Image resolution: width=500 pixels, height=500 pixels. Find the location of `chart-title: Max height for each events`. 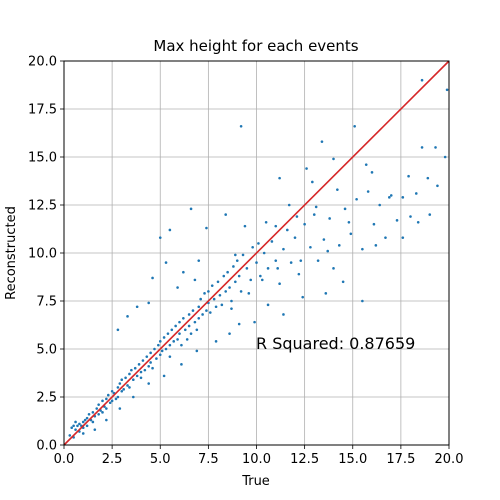

chart-title: Max height for each events is located at coordinates (255, 46).